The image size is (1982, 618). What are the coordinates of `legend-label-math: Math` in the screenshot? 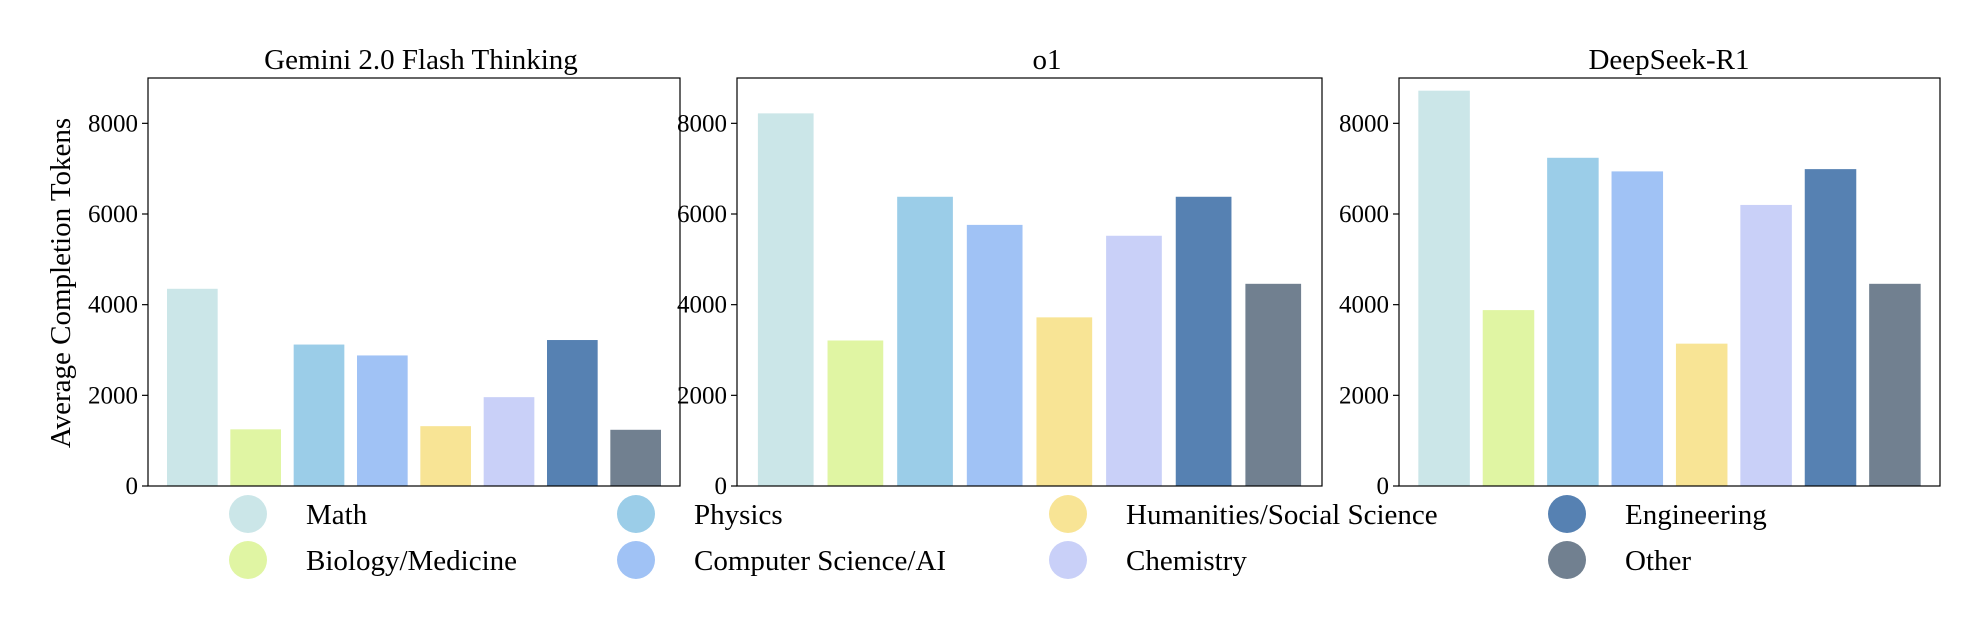 It's located at (337, 515).